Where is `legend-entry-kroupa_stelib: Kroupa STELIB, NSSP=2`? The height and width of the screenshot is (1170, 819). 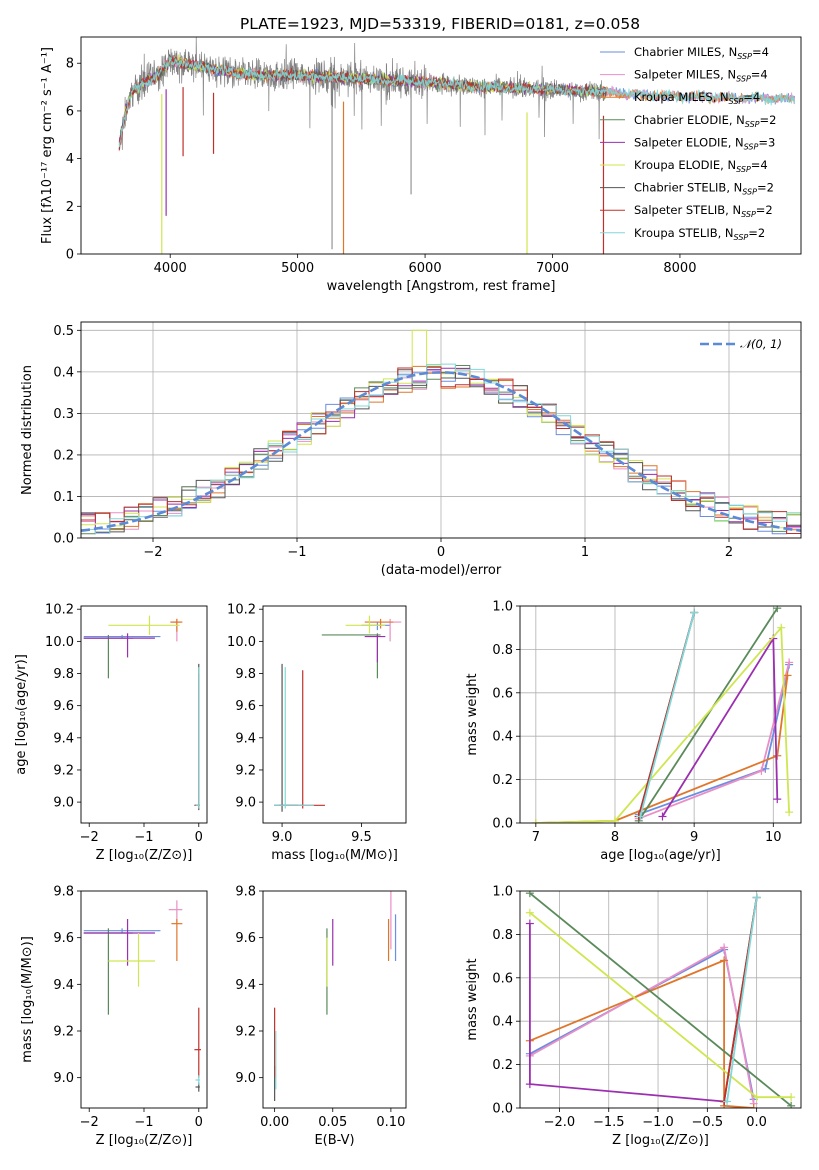 legend-entry-kroupa_stelib: Kroupa STELIB, NSSP=2 is located at coordinates (699, 234).